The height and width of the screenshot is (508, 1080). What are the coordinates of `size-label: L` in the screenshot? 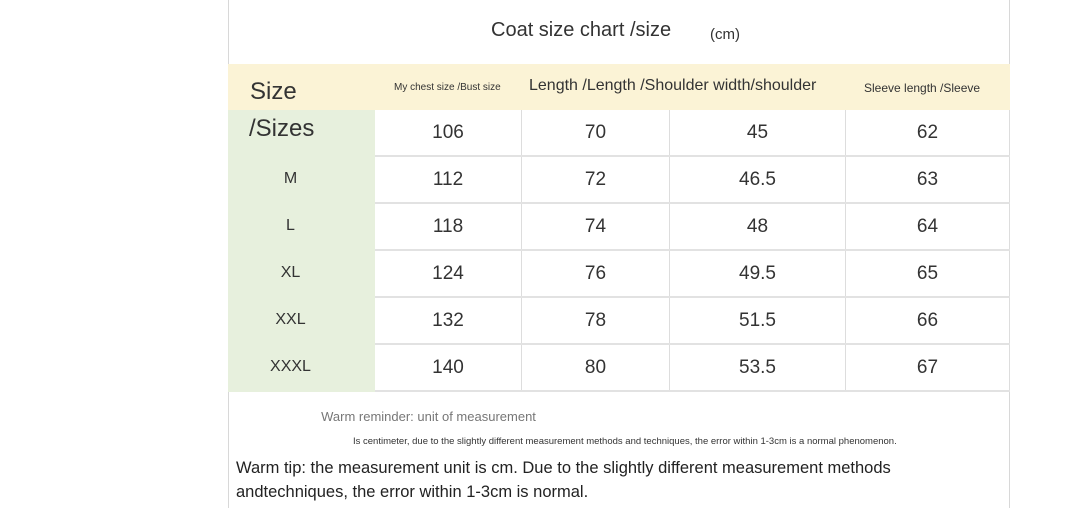 It's located at (290, 225).